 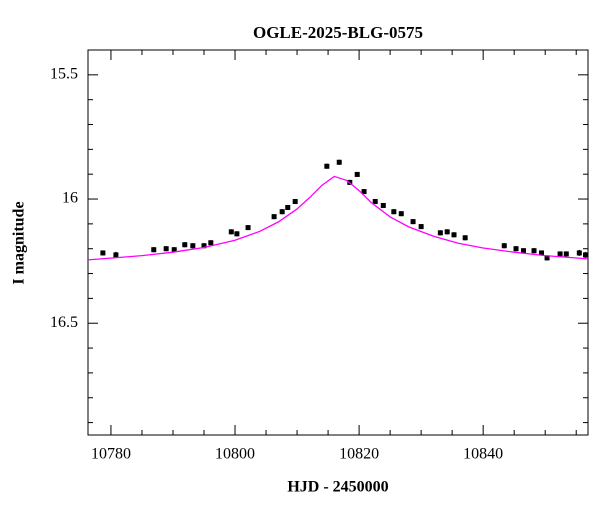 What do you see at coordinates (235, 454) in the screenshot?
I see `x-tick-label: 10800` at bounding box center [235, 454].